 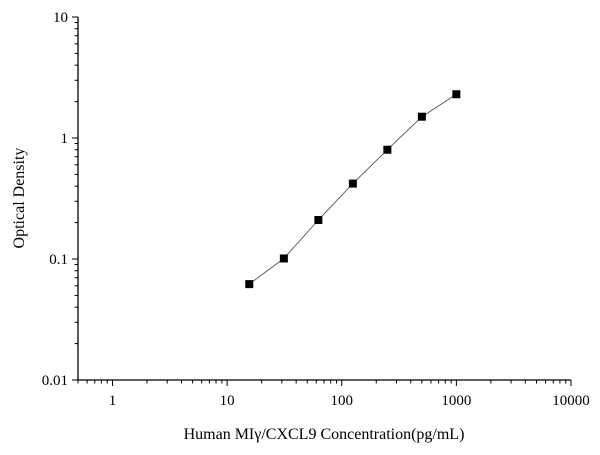 I want to click on x-tick-label: 10000, so click(x=571, y=401).